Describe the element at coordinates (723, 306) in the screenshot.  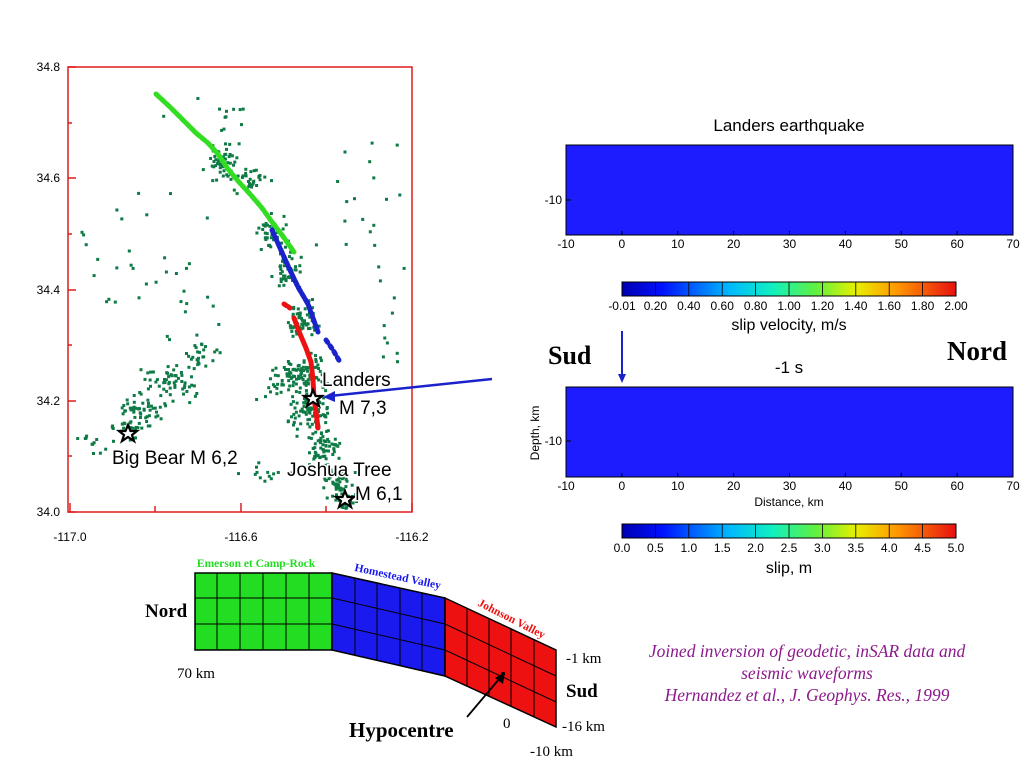
I see `colorbar-tick-label: 0.60` at that location.